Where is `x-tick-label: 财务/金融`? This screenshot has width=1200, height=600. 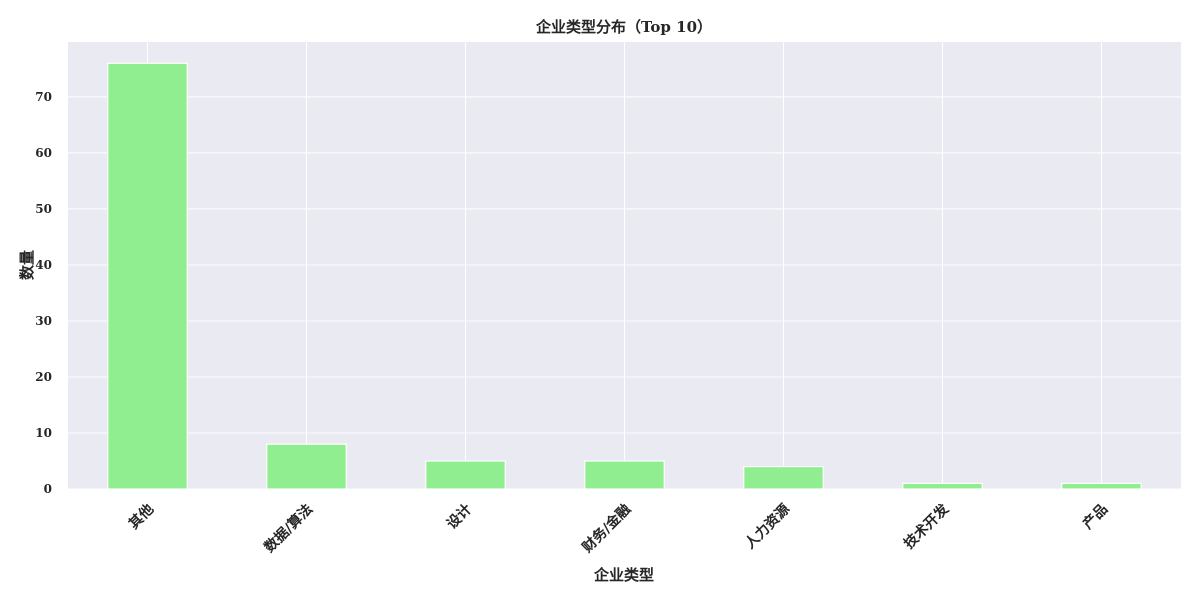
x-tick-label: 财务/金融 is located at coordinates (606, 529).